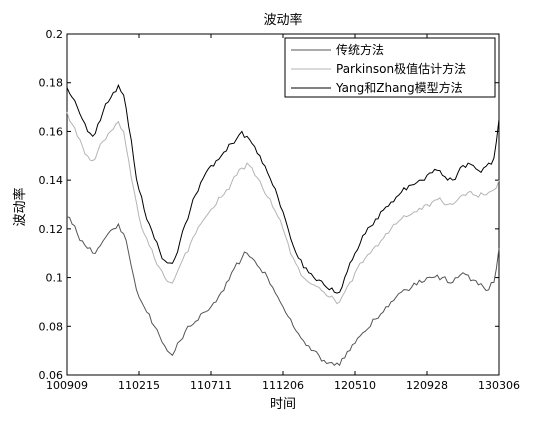 The width and height of the screenshot is (535, 424). I want to click on x-tick-label: 111206, so click(283, 385).